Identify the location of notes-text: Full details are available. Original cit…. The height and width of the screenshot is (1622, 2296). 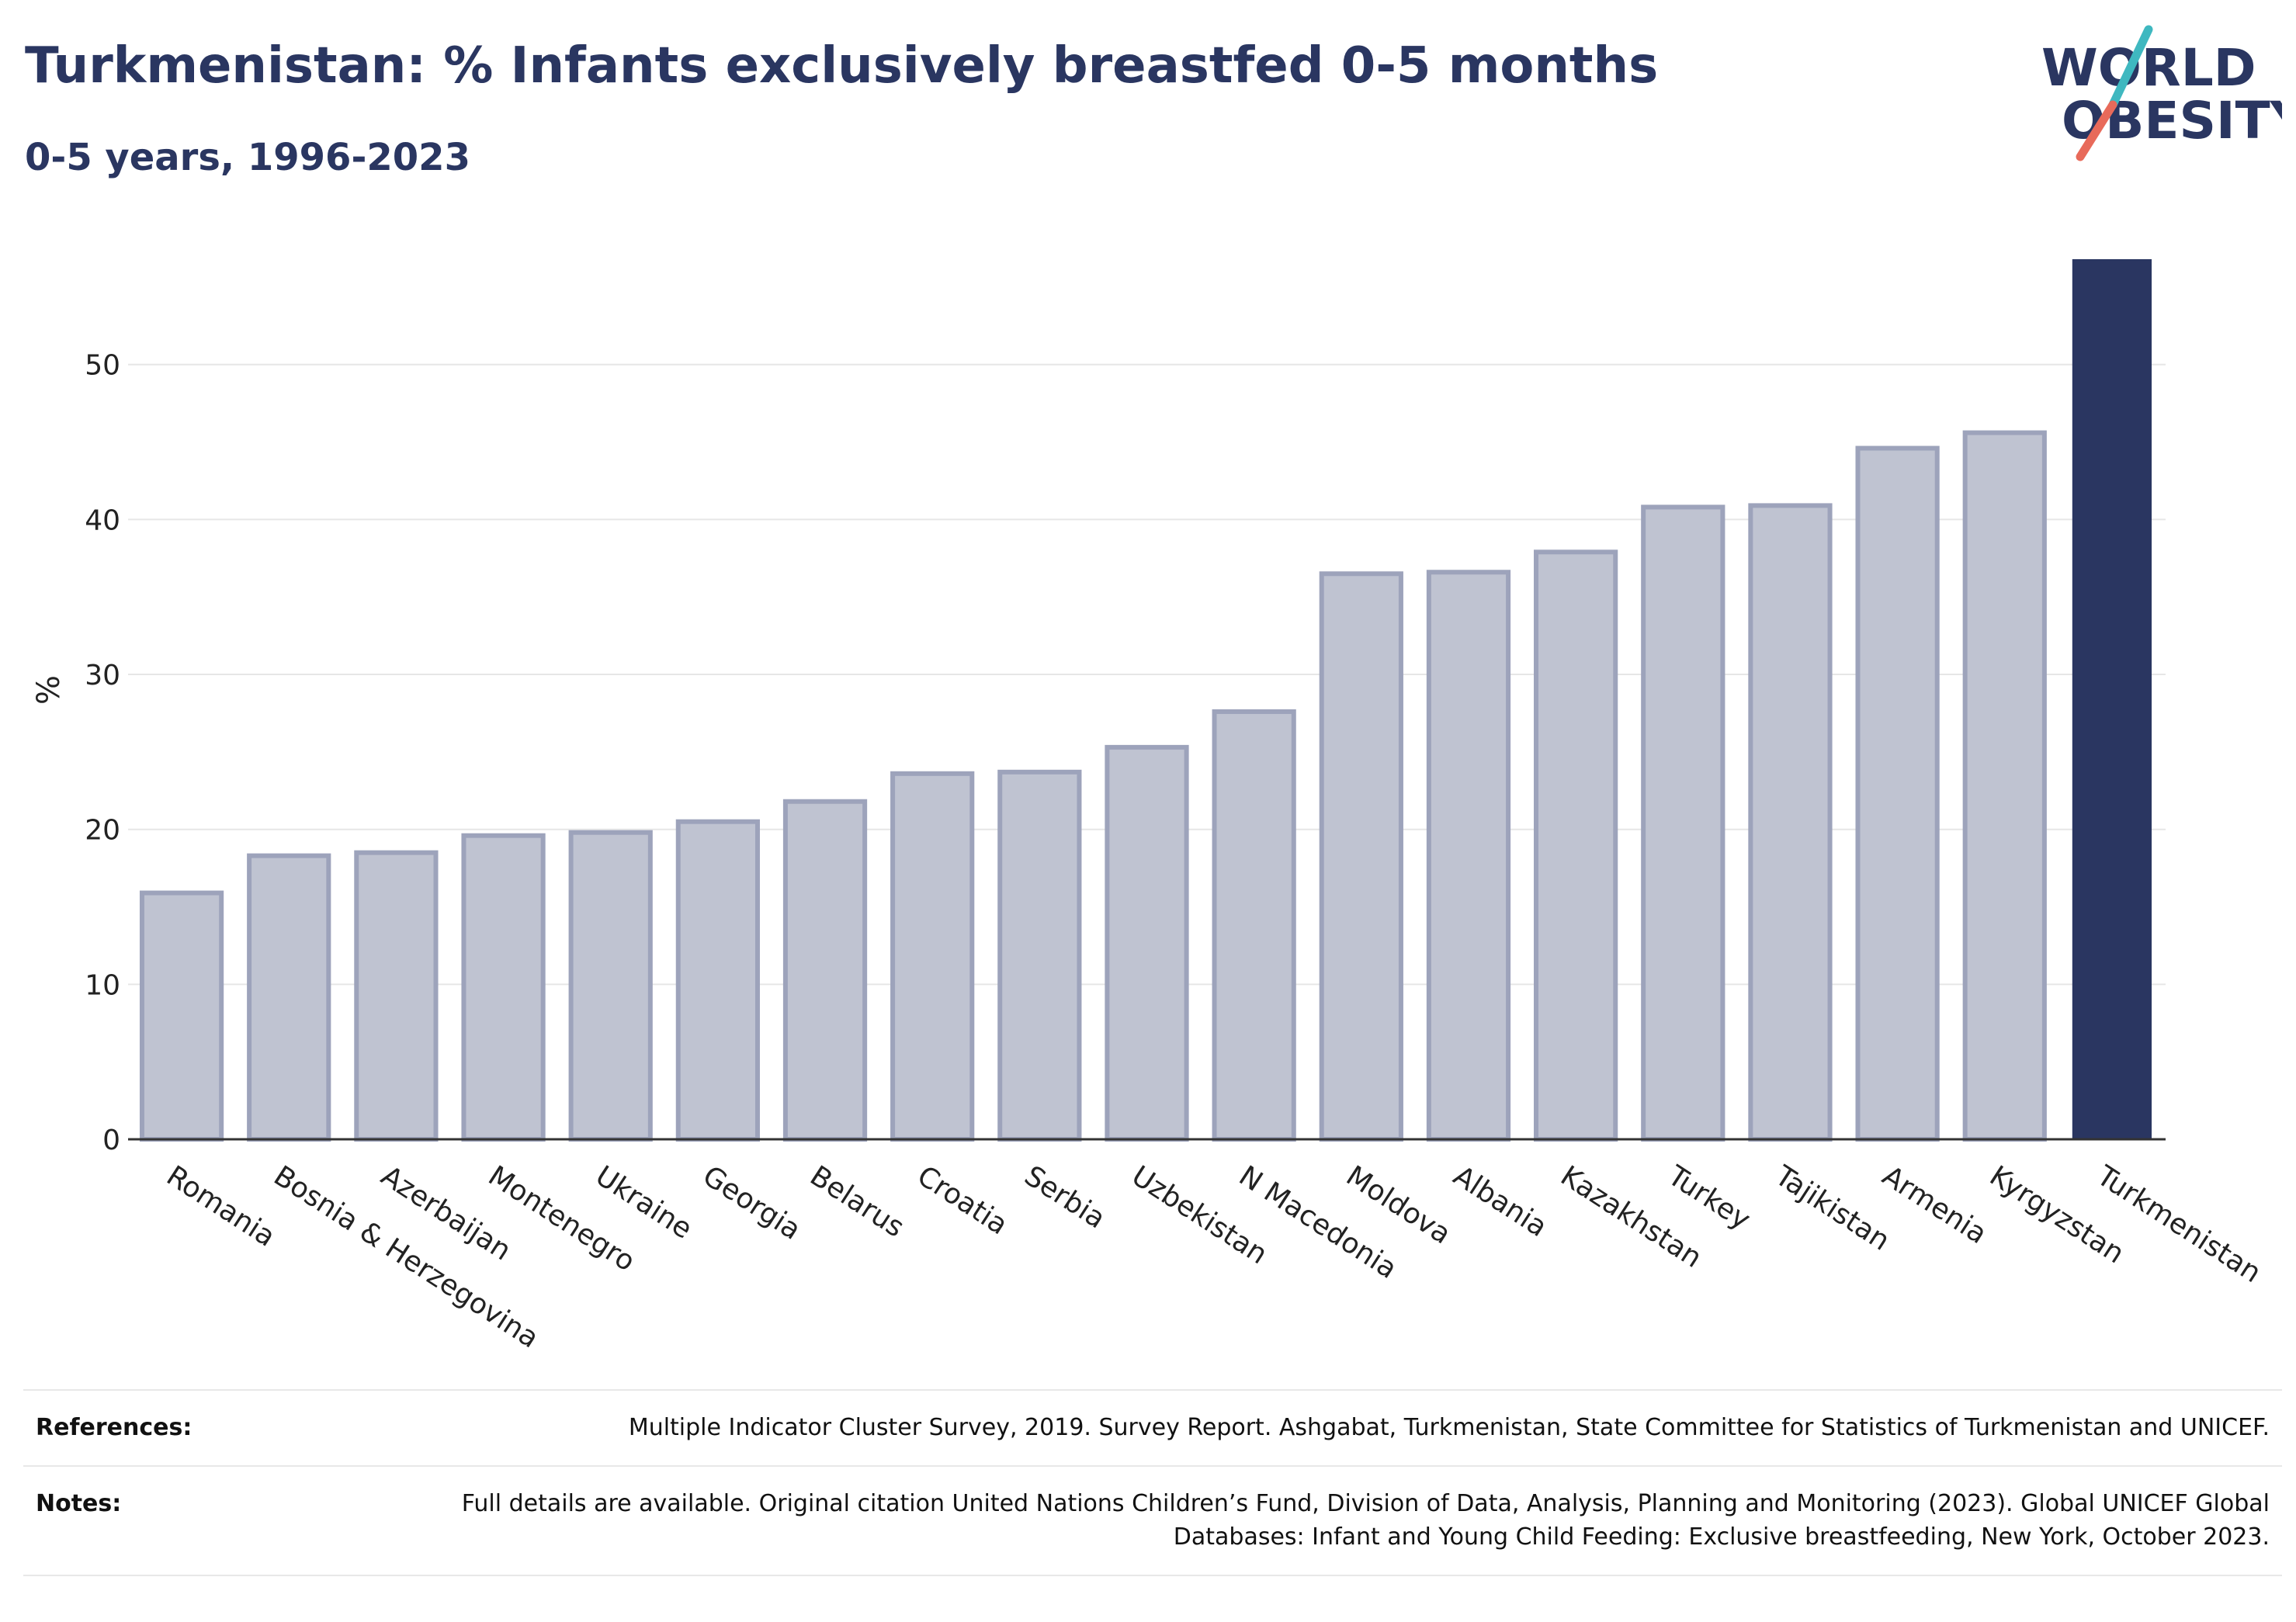
(1328, 1520).